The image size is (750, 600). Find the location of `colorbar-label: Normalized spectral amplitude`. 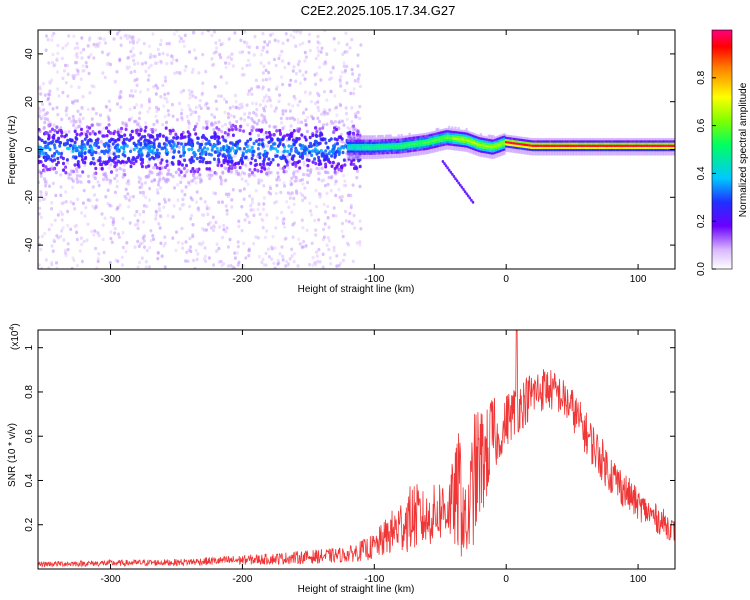

colorbar-label: Normalized spectral amplitude is located at coordinates (743, 149).